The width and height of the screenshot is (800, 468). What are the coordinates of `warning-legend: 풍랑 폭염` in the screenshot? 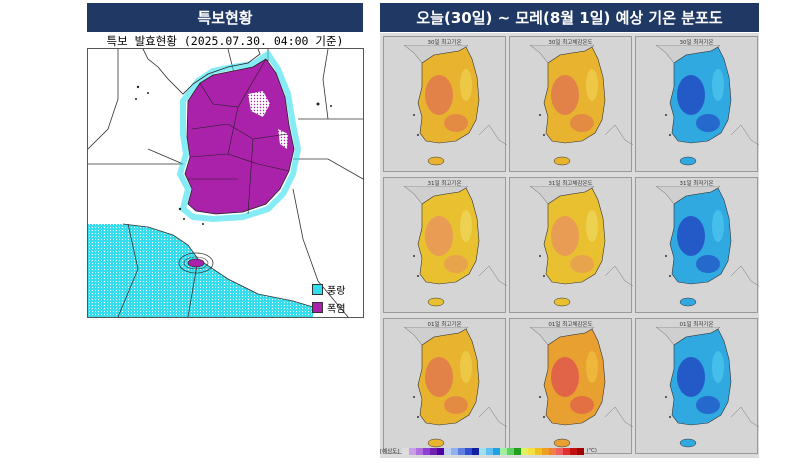 It's located at (334, 300).